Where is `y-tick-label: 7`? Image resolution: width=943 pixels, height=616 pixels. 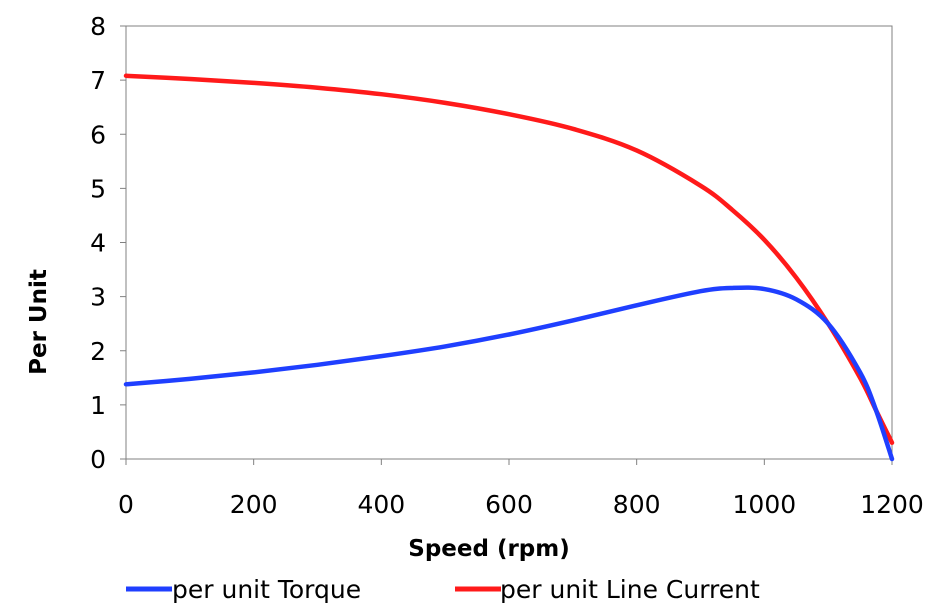
y-tick-label: 7 is located at coordinates (98, 80).